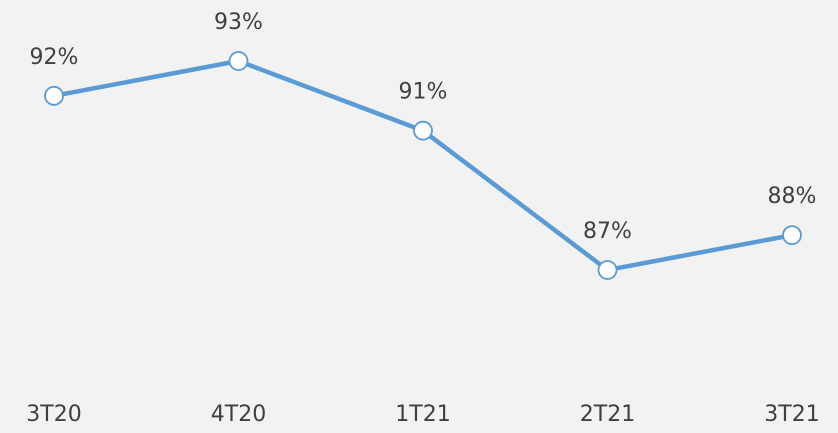 This screenshot has width=838, height=433. I want to click on data-label: 88%, so click(792, 196).